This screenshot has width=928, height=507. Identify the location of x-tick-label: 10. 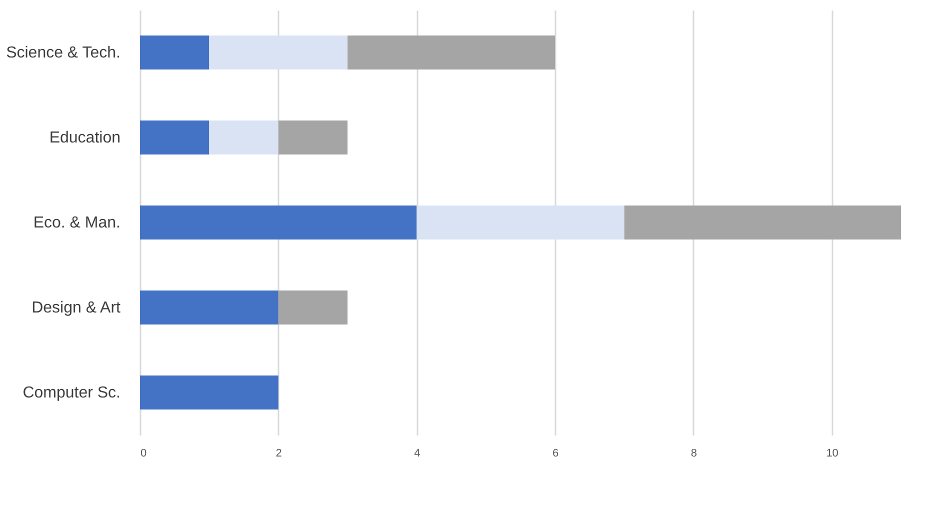
(832, 454).